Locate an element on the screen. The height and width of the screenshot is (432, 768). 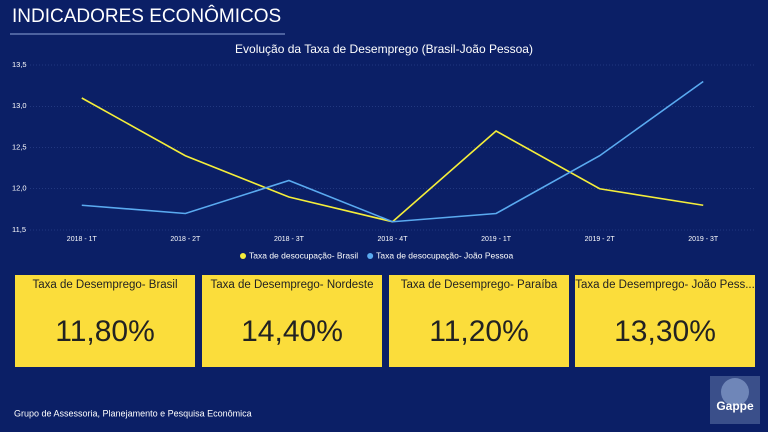
y-tick-label: 13,5 is located at coordinates (19, 64).